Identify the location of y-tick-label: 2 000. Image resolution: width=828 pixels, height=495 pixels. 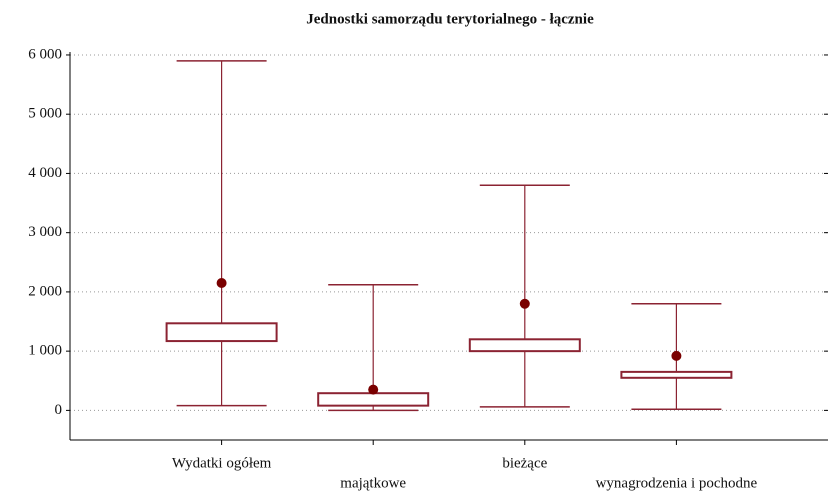
(45, 291).